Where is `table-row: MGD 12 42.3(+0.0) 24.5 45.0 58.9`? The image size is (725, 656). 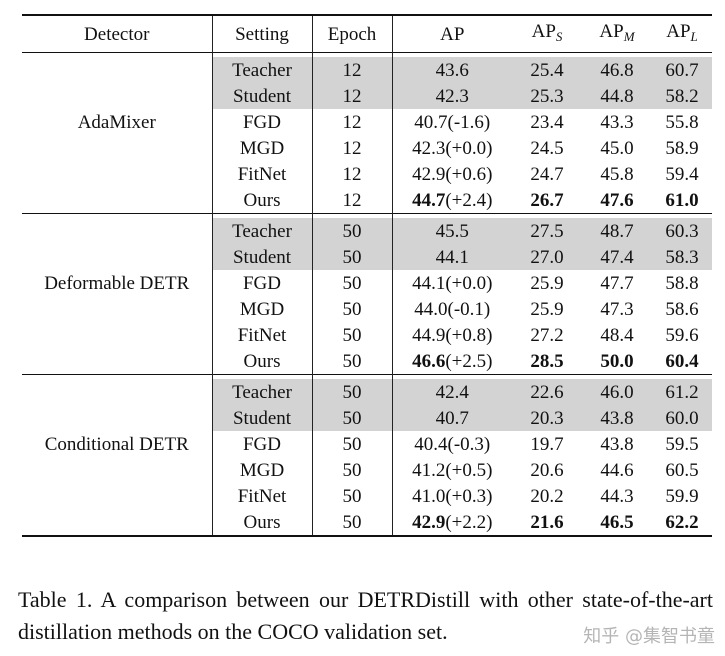
table-row: MGD 12 42.3(+0.0) 24.5 45.0 58.9 is located at coordinates (367, 148).